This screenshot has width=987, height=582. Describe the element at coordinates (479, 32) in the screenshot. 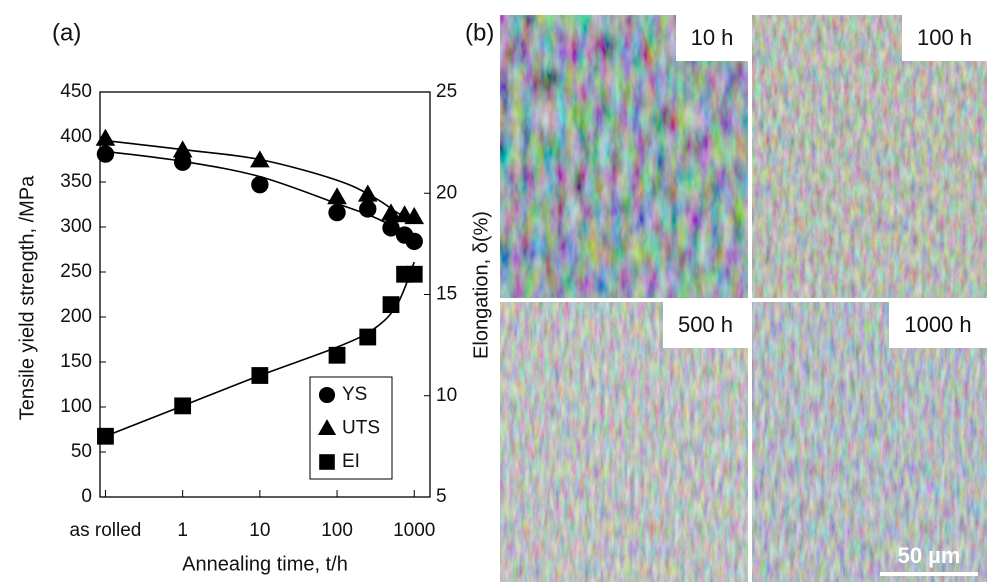

I see `panel-label: (b)` at that location.